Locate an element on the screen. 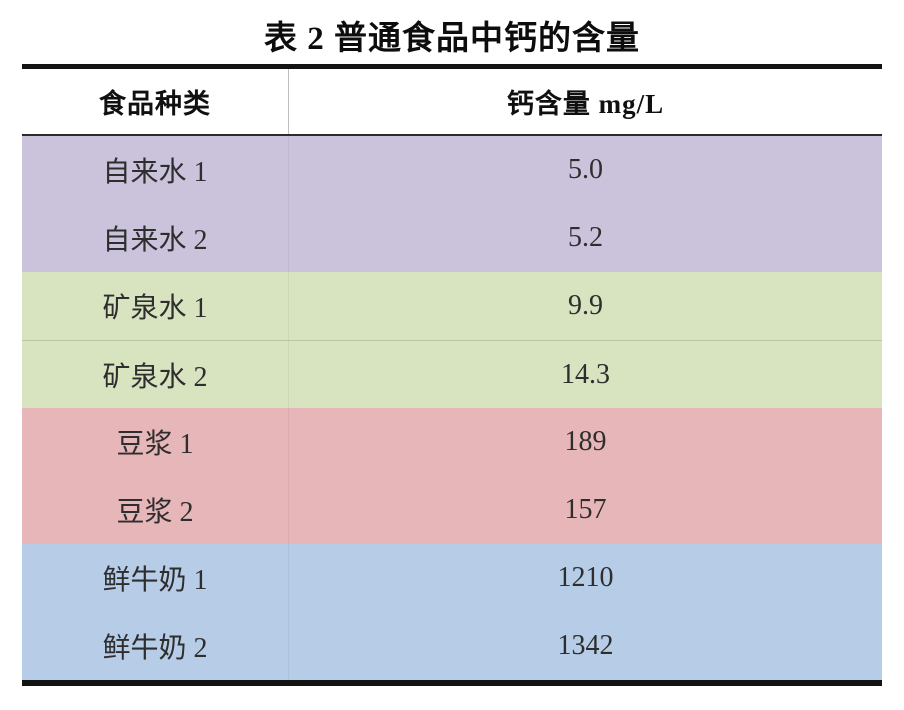  calcium-value-cell: 1210 is located at coordinates (585, 577).